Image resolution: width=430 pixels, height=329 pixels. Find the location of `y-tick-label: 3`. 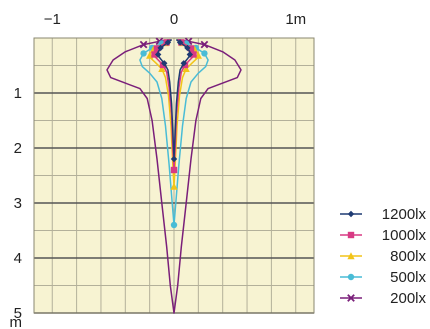

y-tick-label: 3 is located at coordinates (18, 203).